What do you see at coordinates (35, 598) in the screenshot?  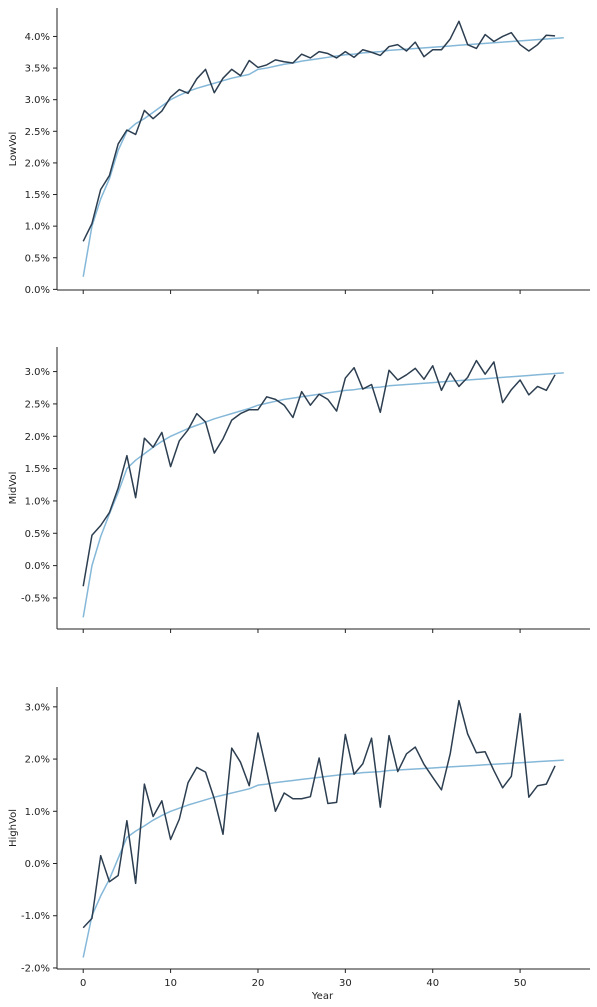 I see `y-tick-label: -0.5%` at bounding box center [35, 598].